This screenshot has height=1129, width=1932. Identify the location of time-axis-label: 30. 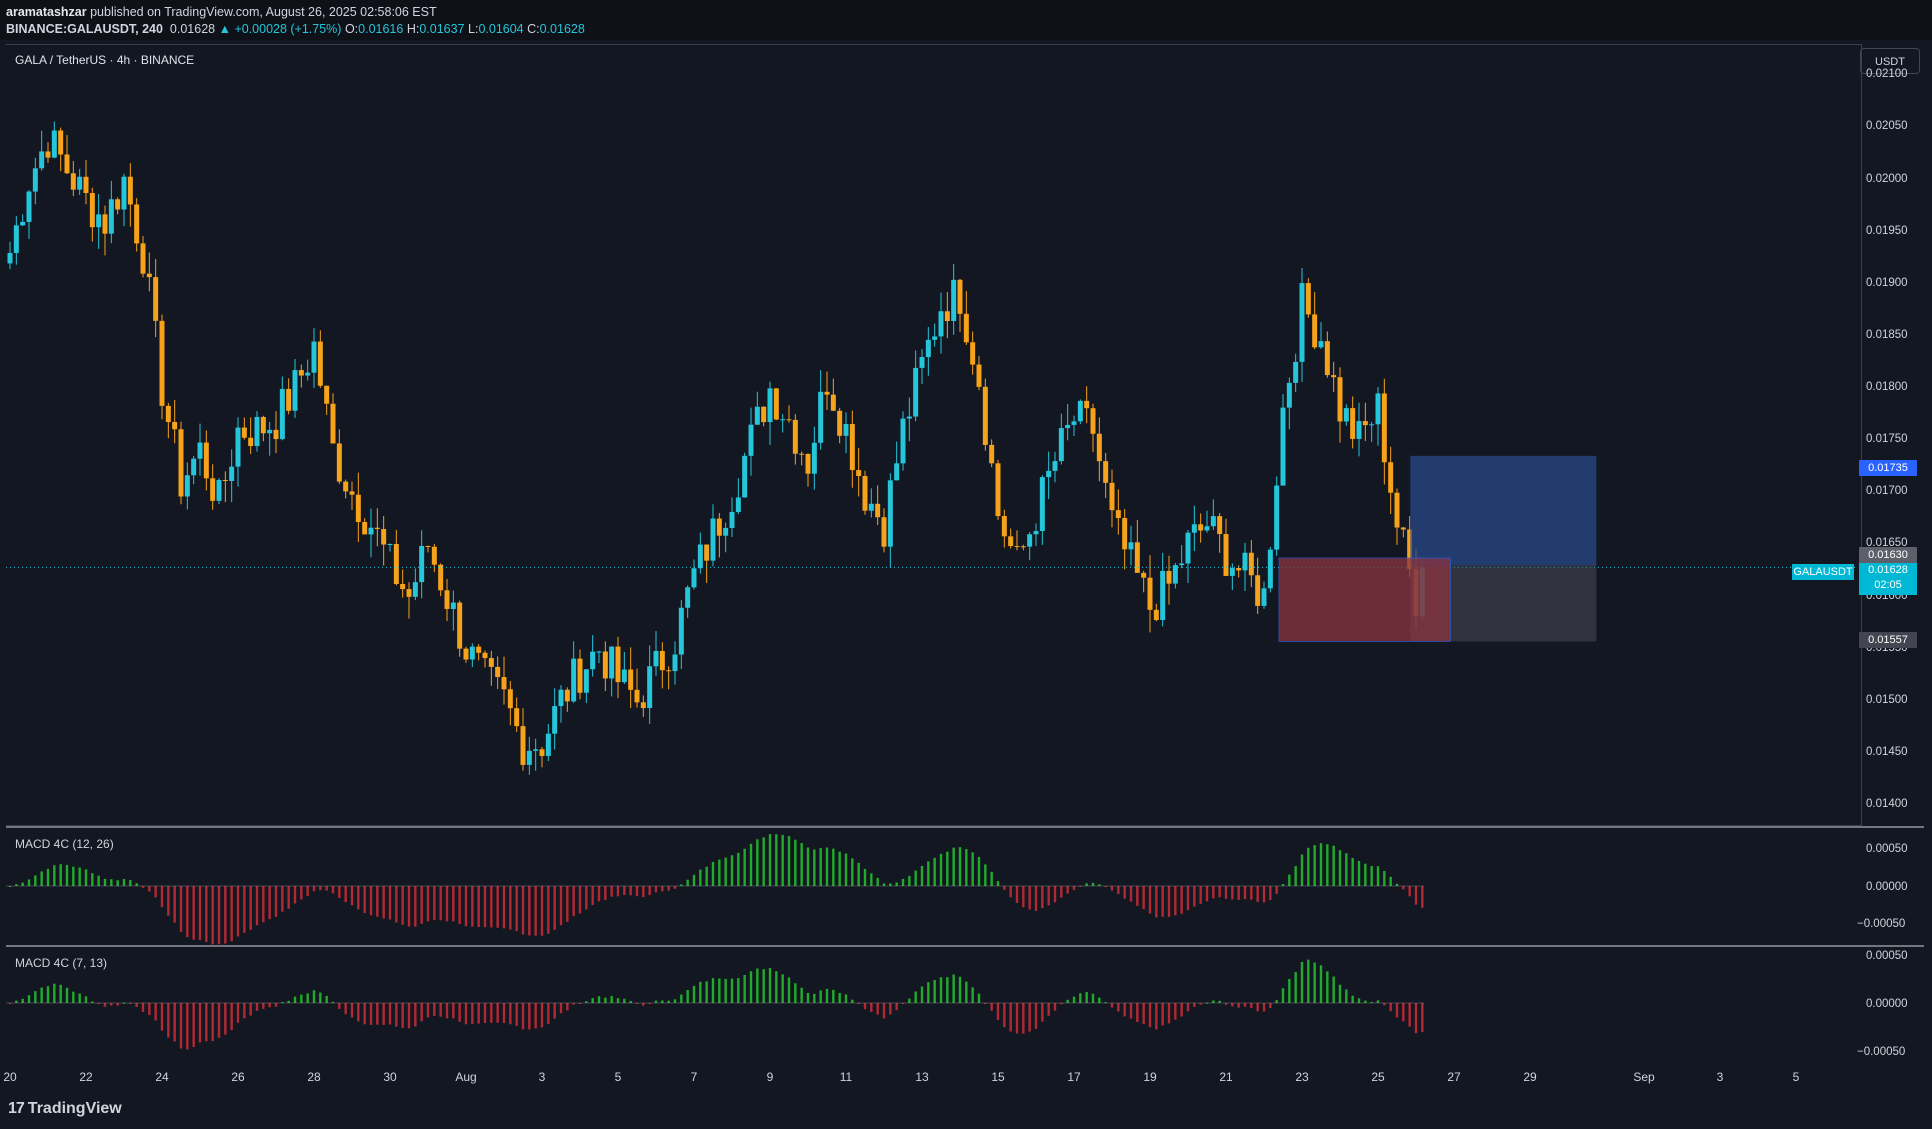
(390, 1077).